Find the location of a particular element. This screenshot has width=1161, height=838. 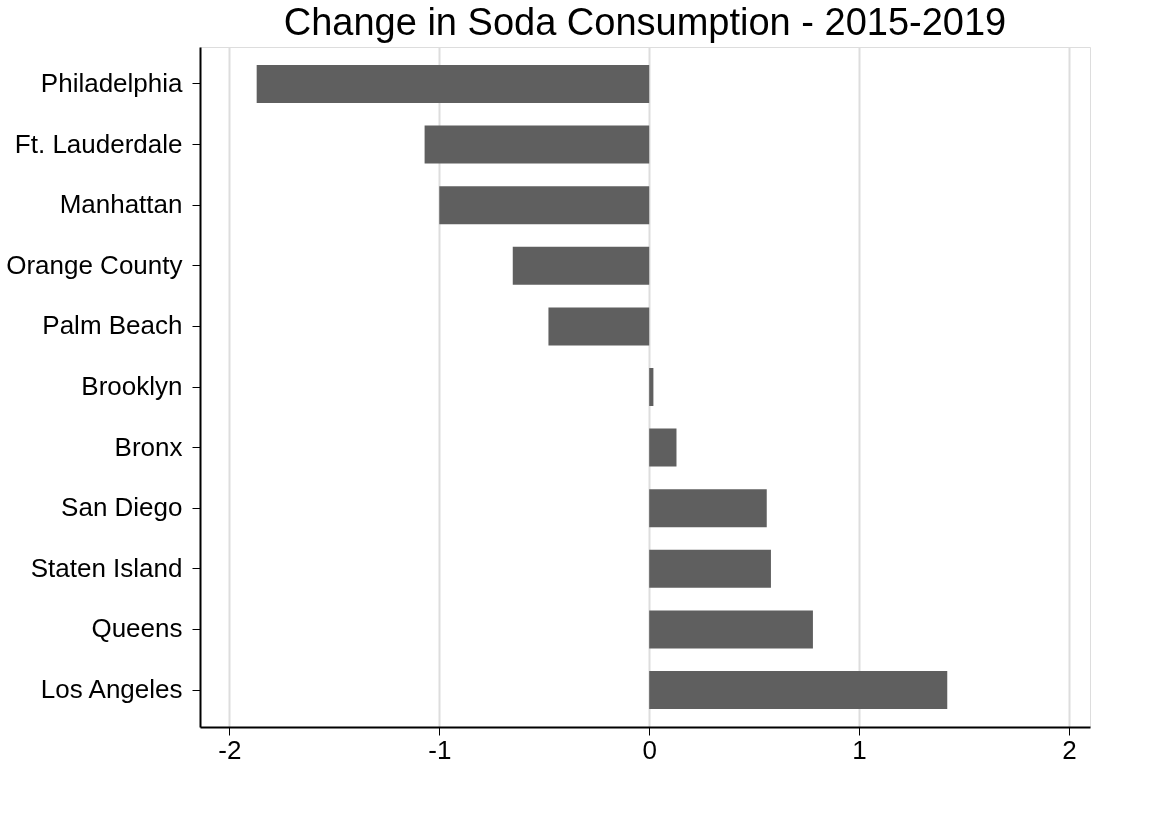

y-tick-label: Staten Island is located at coordinates (106, 567).